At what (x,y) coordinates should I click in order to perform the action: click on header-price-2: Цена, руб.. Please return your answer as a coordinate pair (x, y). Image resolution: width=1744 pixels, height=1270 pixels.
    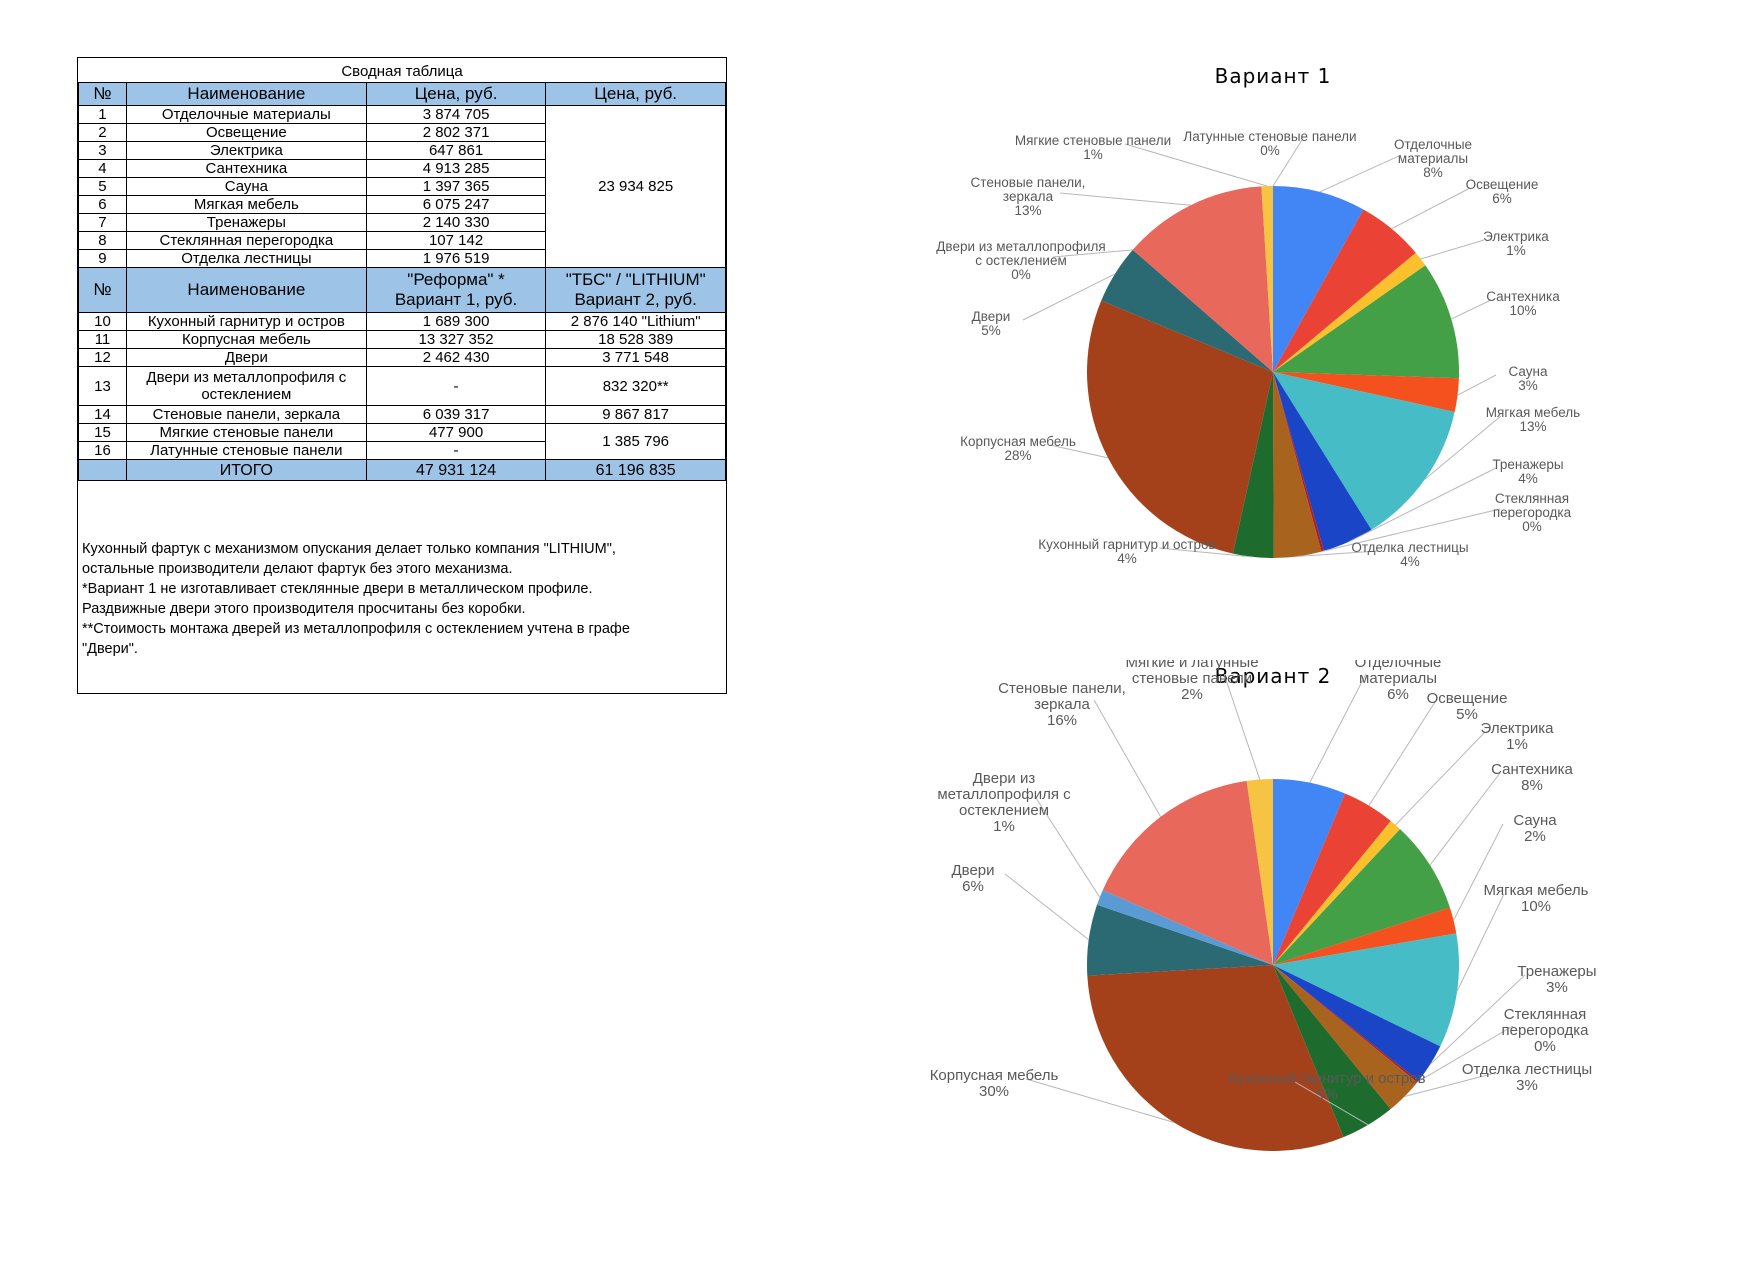
    Looking at the image, I should click on (635, 94).